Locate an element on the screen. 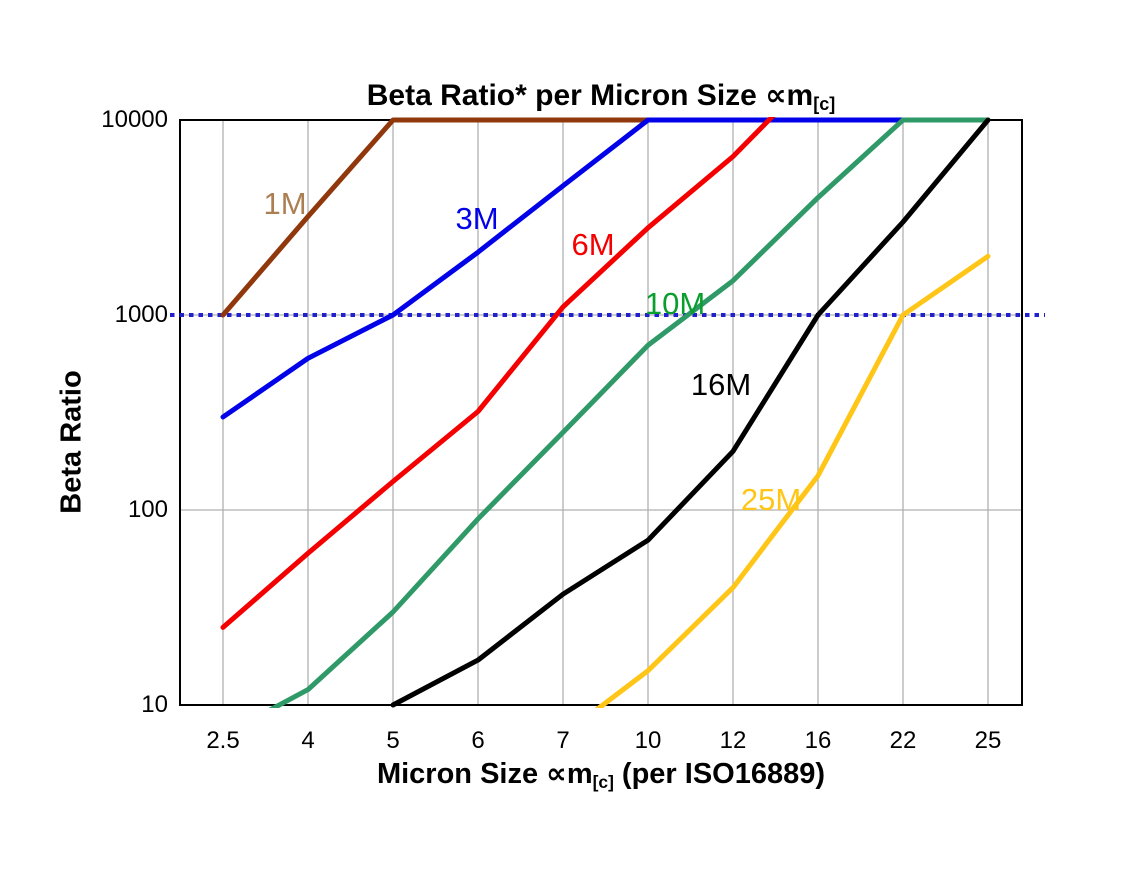  x-tick-label: 16 is located at coordinates (818, 740).